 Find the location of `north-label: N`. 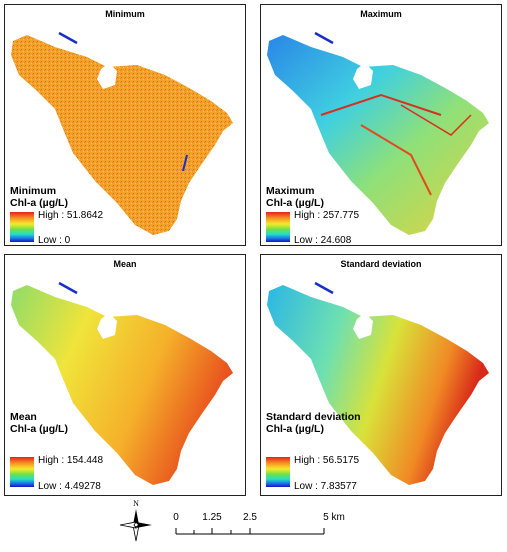

north-label: N is located at coordinates (136, 503).